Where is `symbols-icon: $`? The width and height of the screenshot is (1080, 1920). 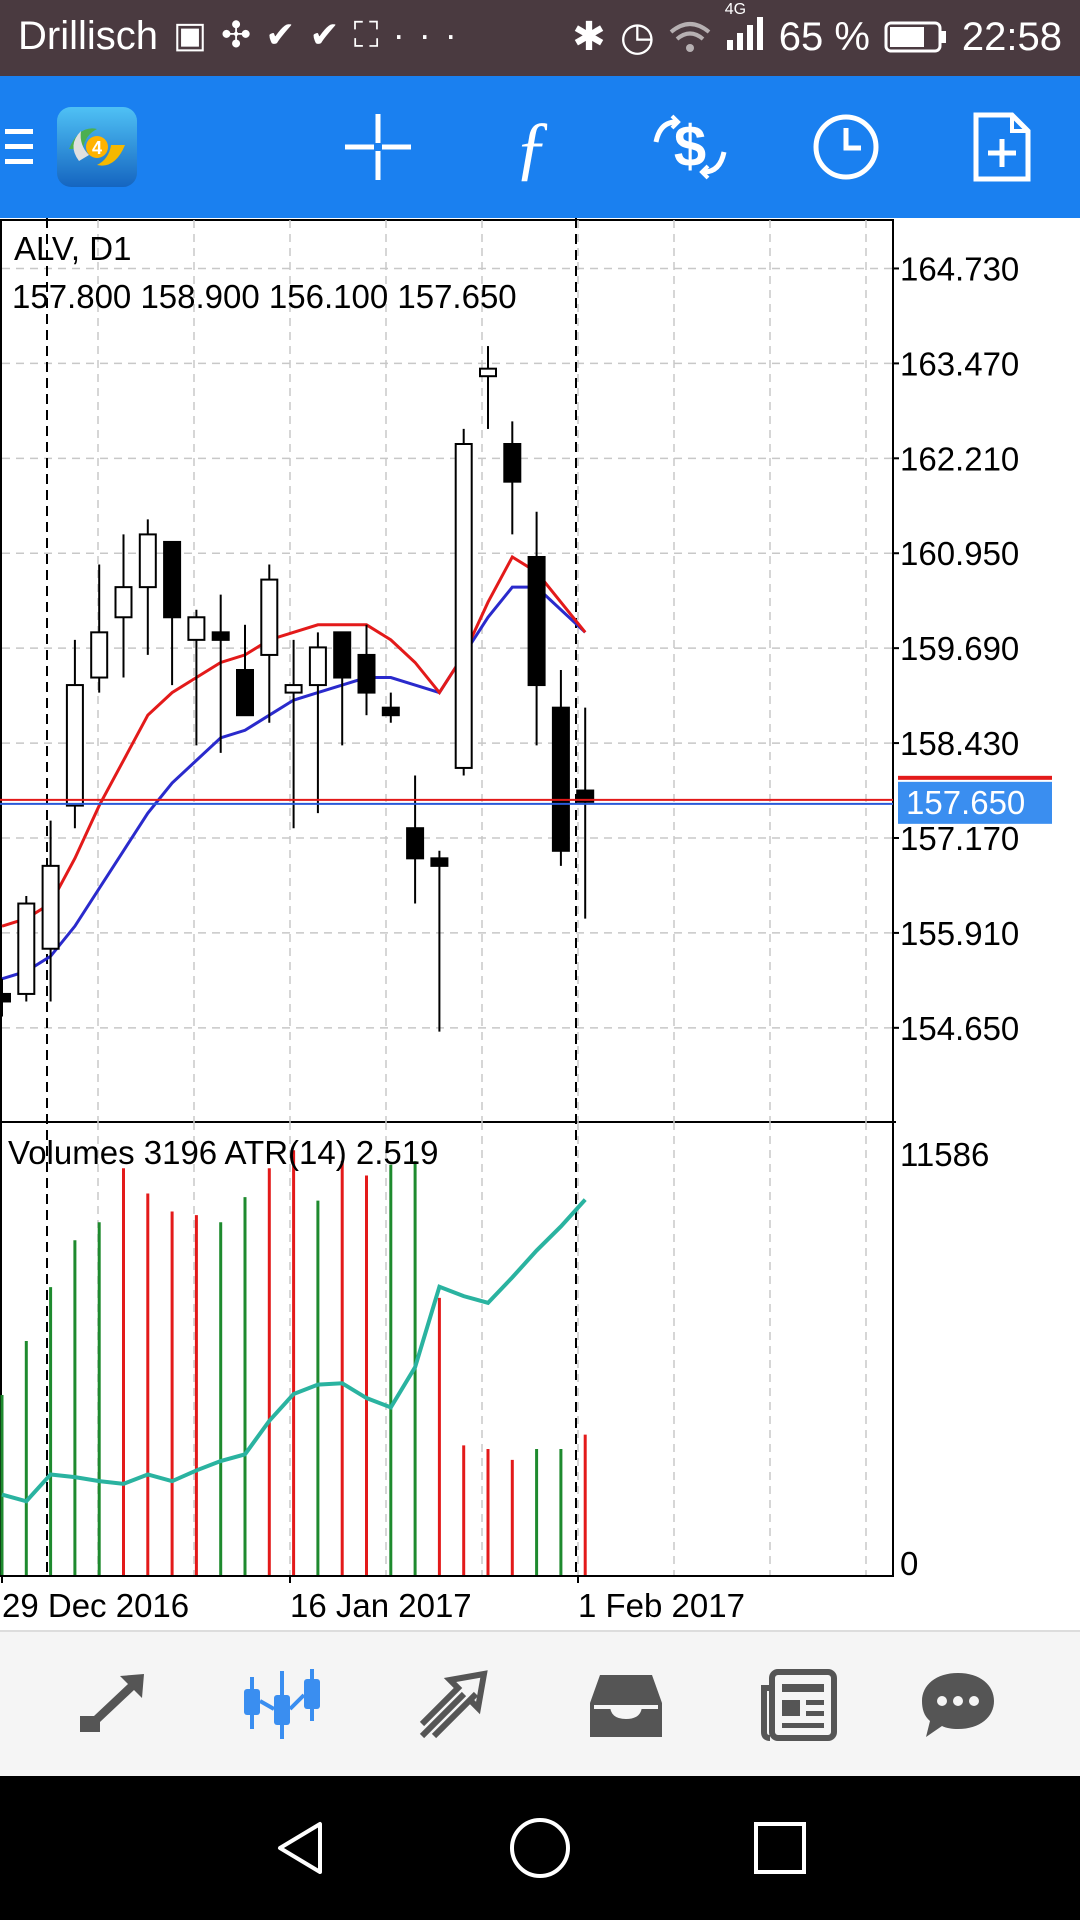
symbols-icon: $ is located at coordinates (690, 147).